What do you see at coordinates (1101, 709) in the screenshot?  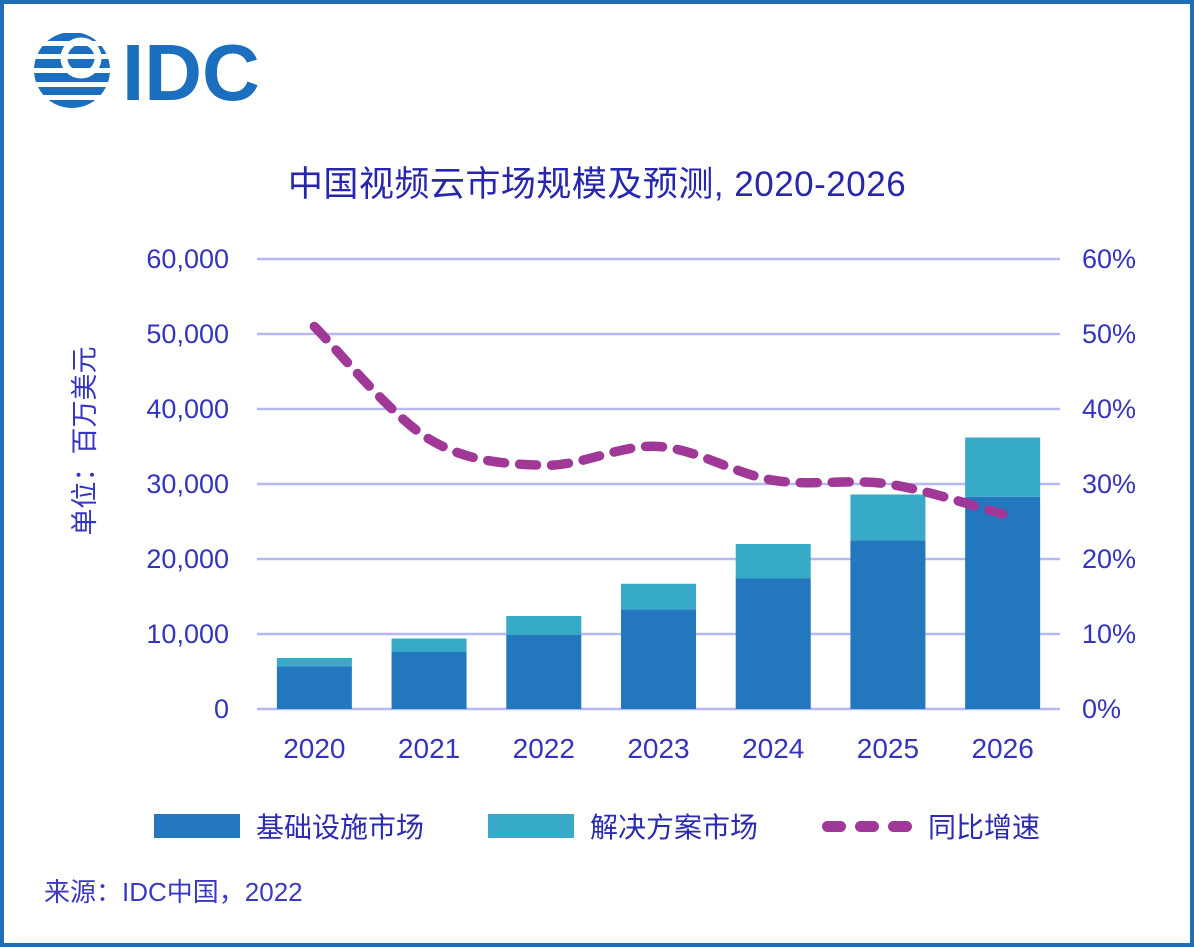 I see `right-axis-tick: 0%` at bounding box center [1101, 709].